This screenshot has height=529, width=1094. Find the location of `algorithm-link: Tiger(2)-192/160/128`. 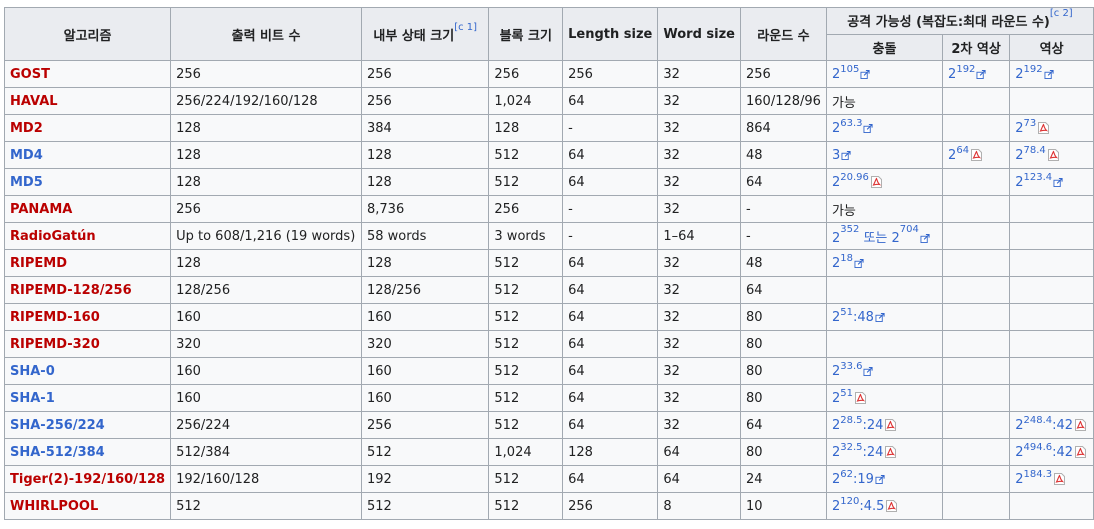

algorithm-link: Tiger(2)-192/160/128 is located at coordinates (88, 479).